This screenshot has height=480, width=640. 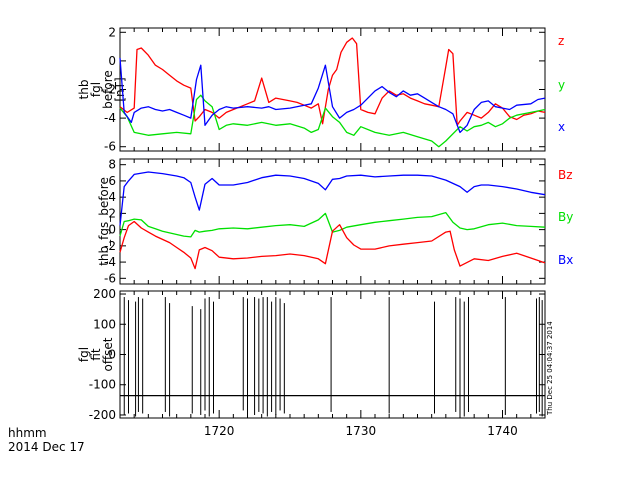 I want to click on series-lines, so click(x=332, y=220).